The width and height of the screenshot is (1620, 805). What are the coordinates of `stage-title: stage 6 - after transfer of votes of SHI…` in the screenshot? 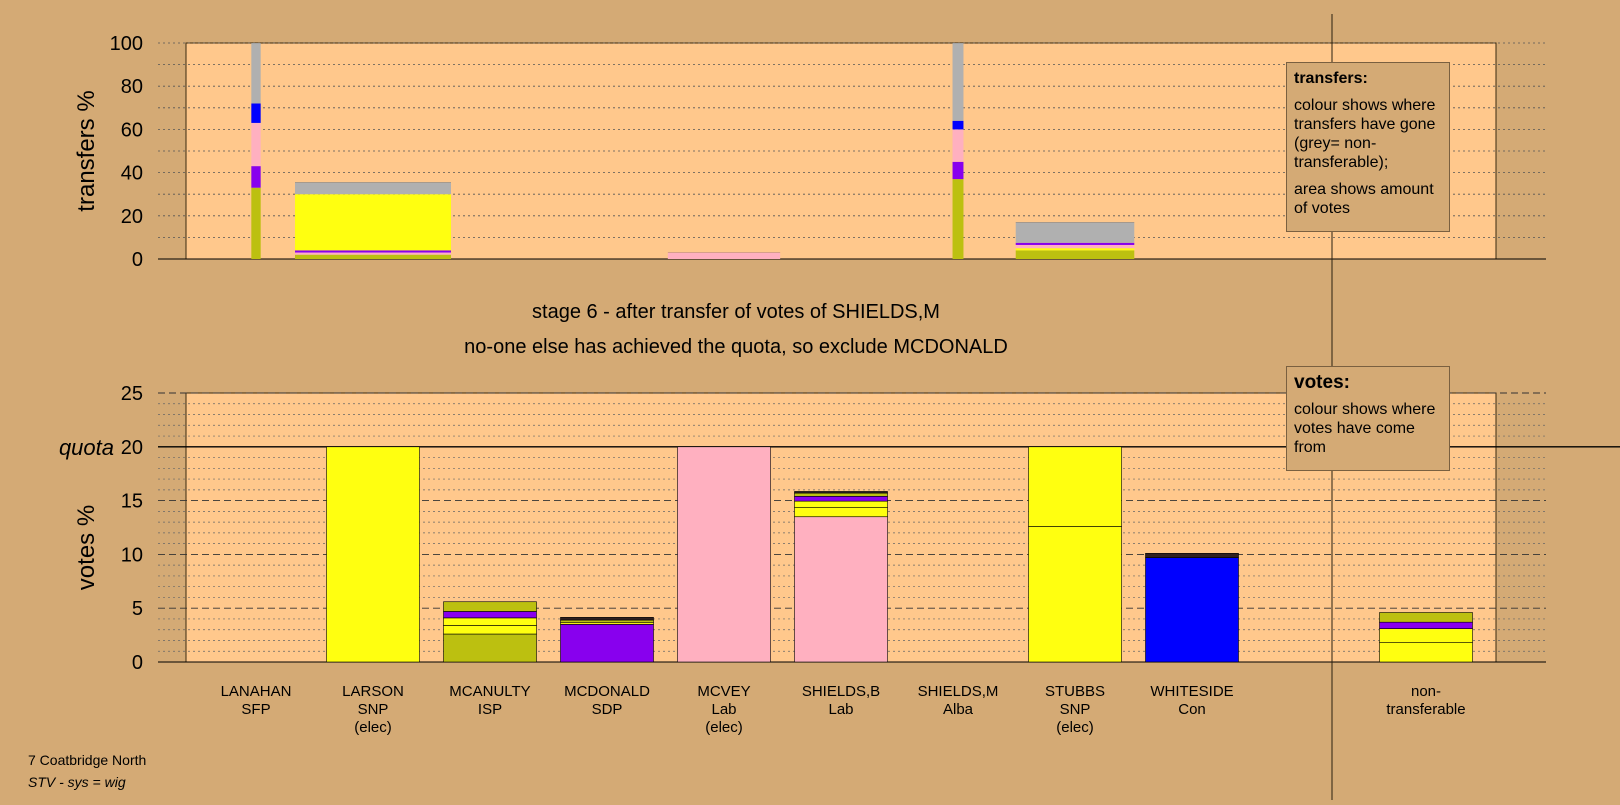 It's located at (736, 312).